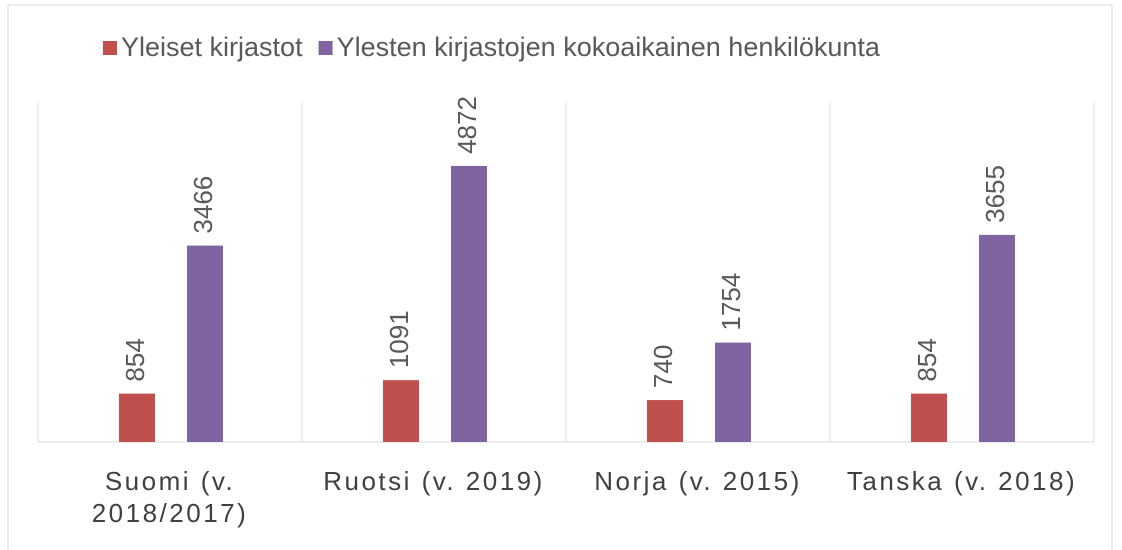 The height and width of the screenshot is (550, 1122). Describe the element at coordinates (170, 497) in the screenshot. I see `x-tick-label: Suomi (v. 2018/2017)` at that location.